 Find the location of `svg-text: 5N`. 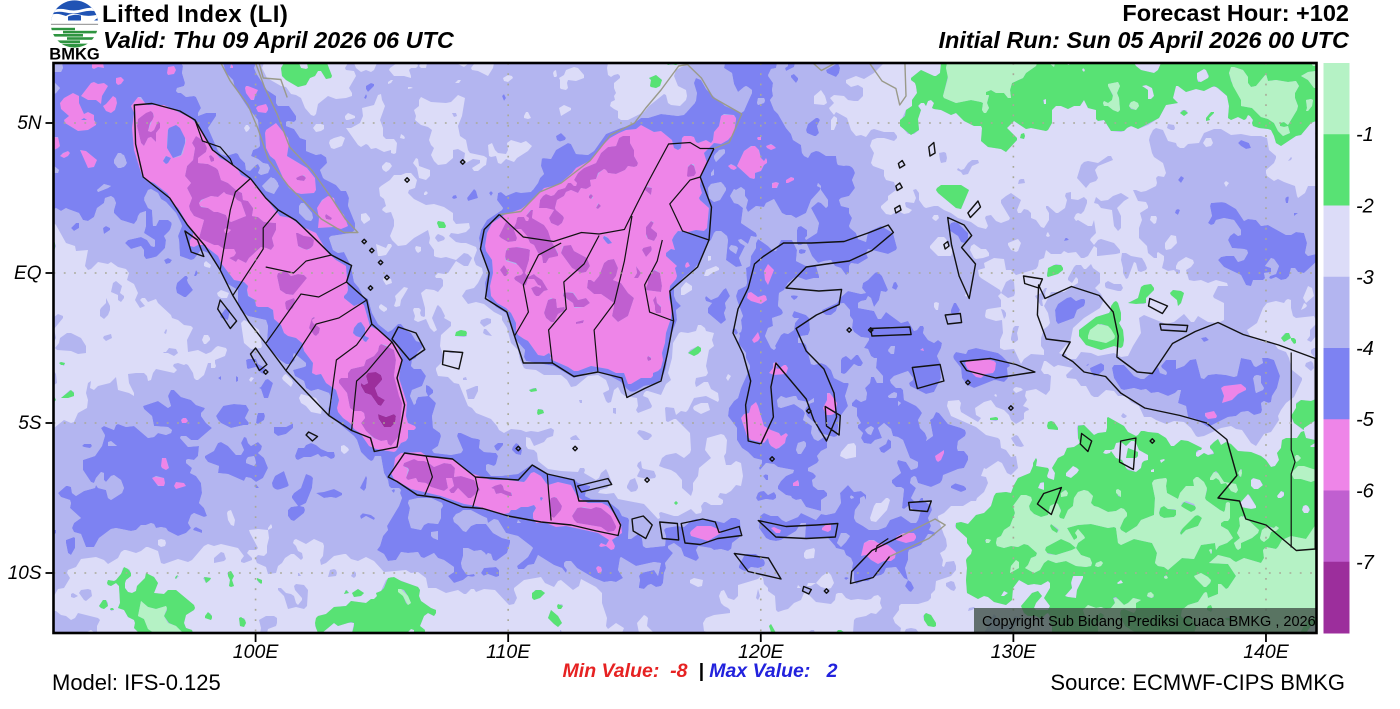

svg-text: 5N is located at coordinates (29, 123).